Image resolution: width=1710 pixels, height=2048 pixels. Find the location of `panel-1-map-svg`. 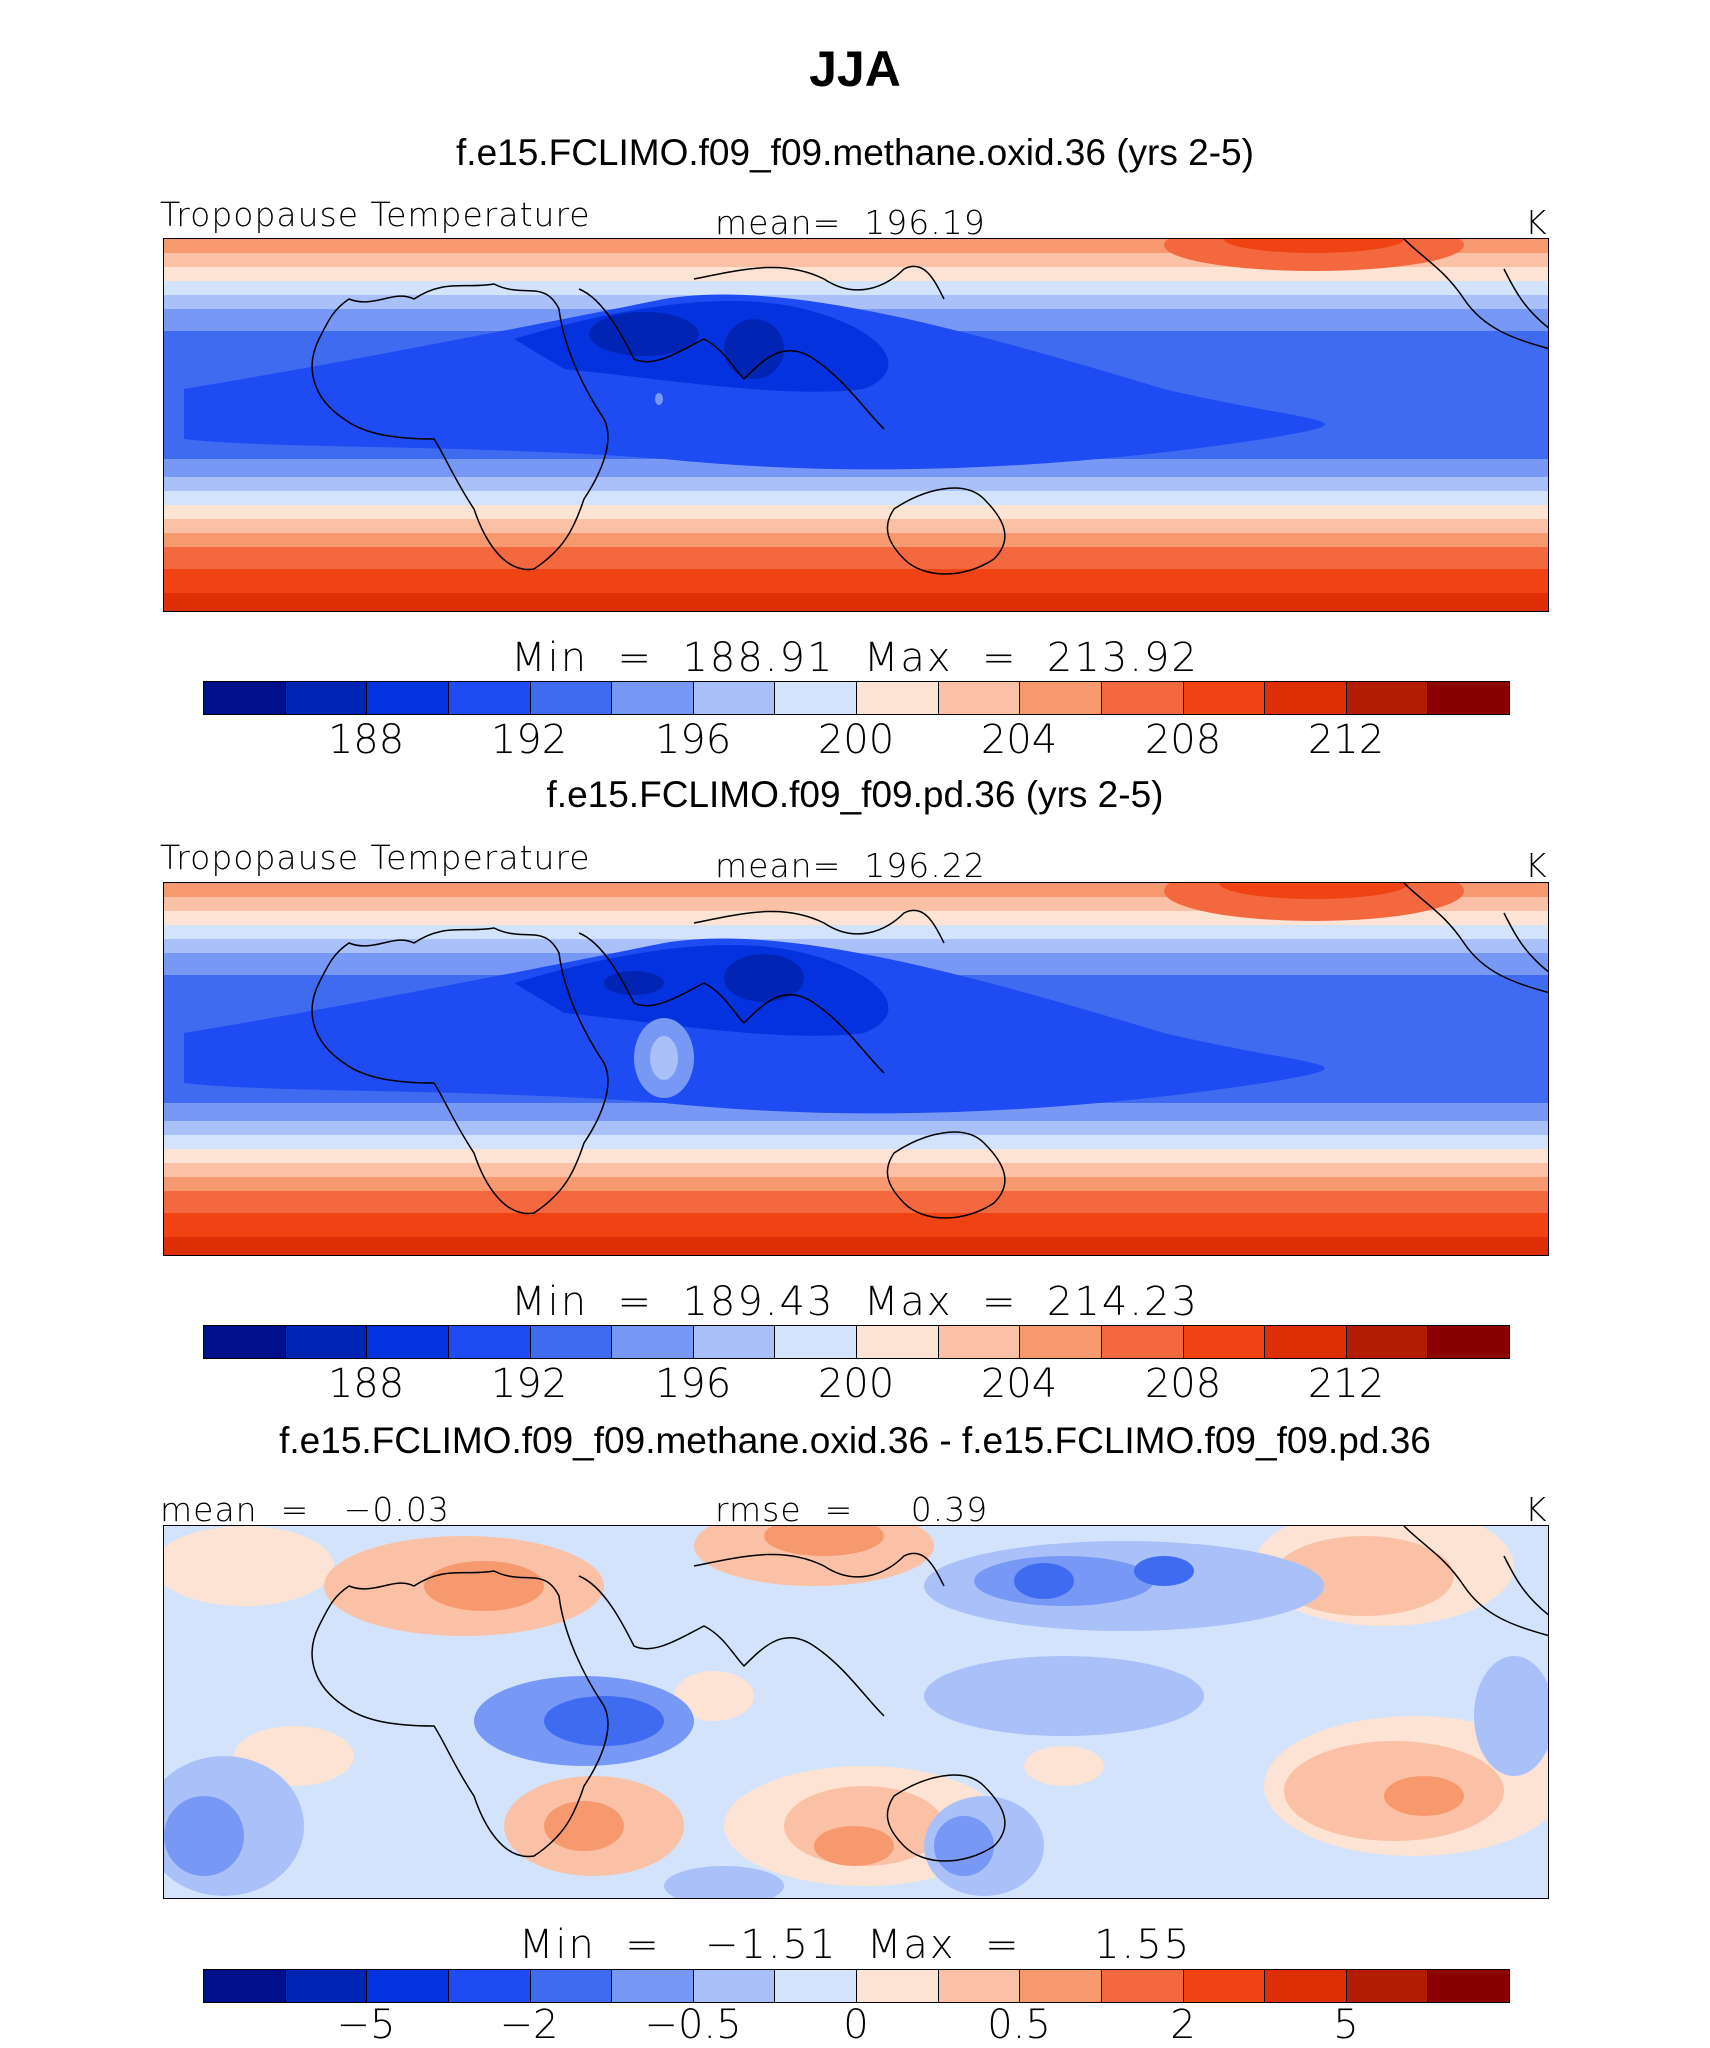

panel-1-map-svg is located at coordinates (856, 425).